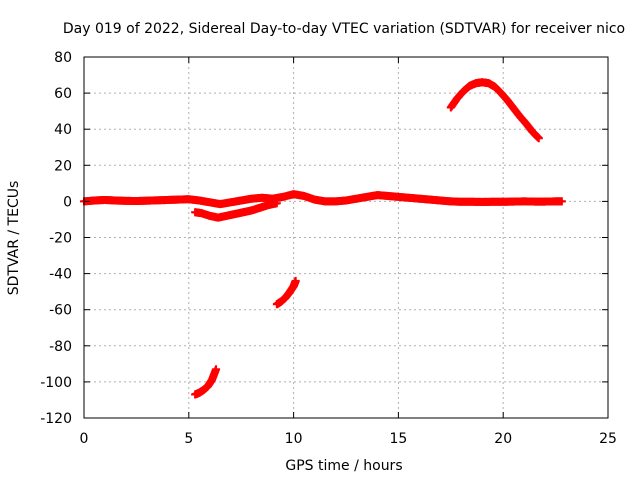  What do you see at coordinates (60, 275) in the screenshot?
I see `y-tick-label: -40` at bounding box center [60, 275].